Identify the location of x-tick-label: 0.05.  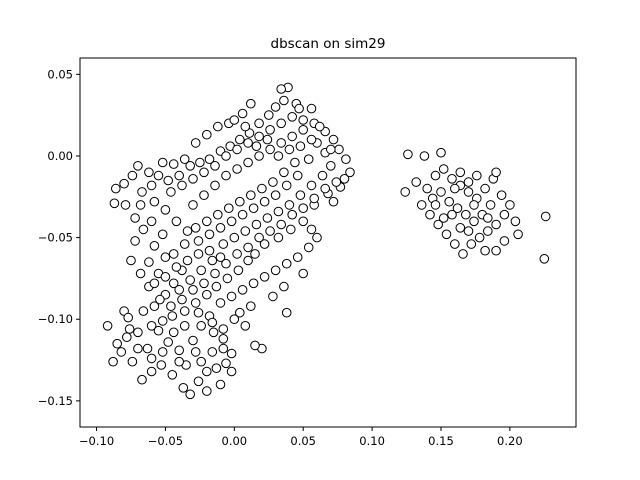
(303, 441).